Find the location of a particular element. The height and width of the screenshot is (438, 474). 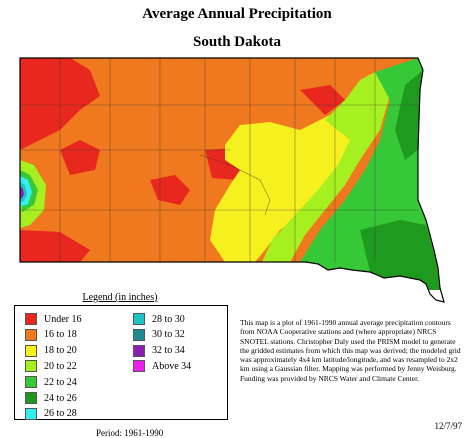

legend-item: Above 34 is located at coordinates (162, 366).